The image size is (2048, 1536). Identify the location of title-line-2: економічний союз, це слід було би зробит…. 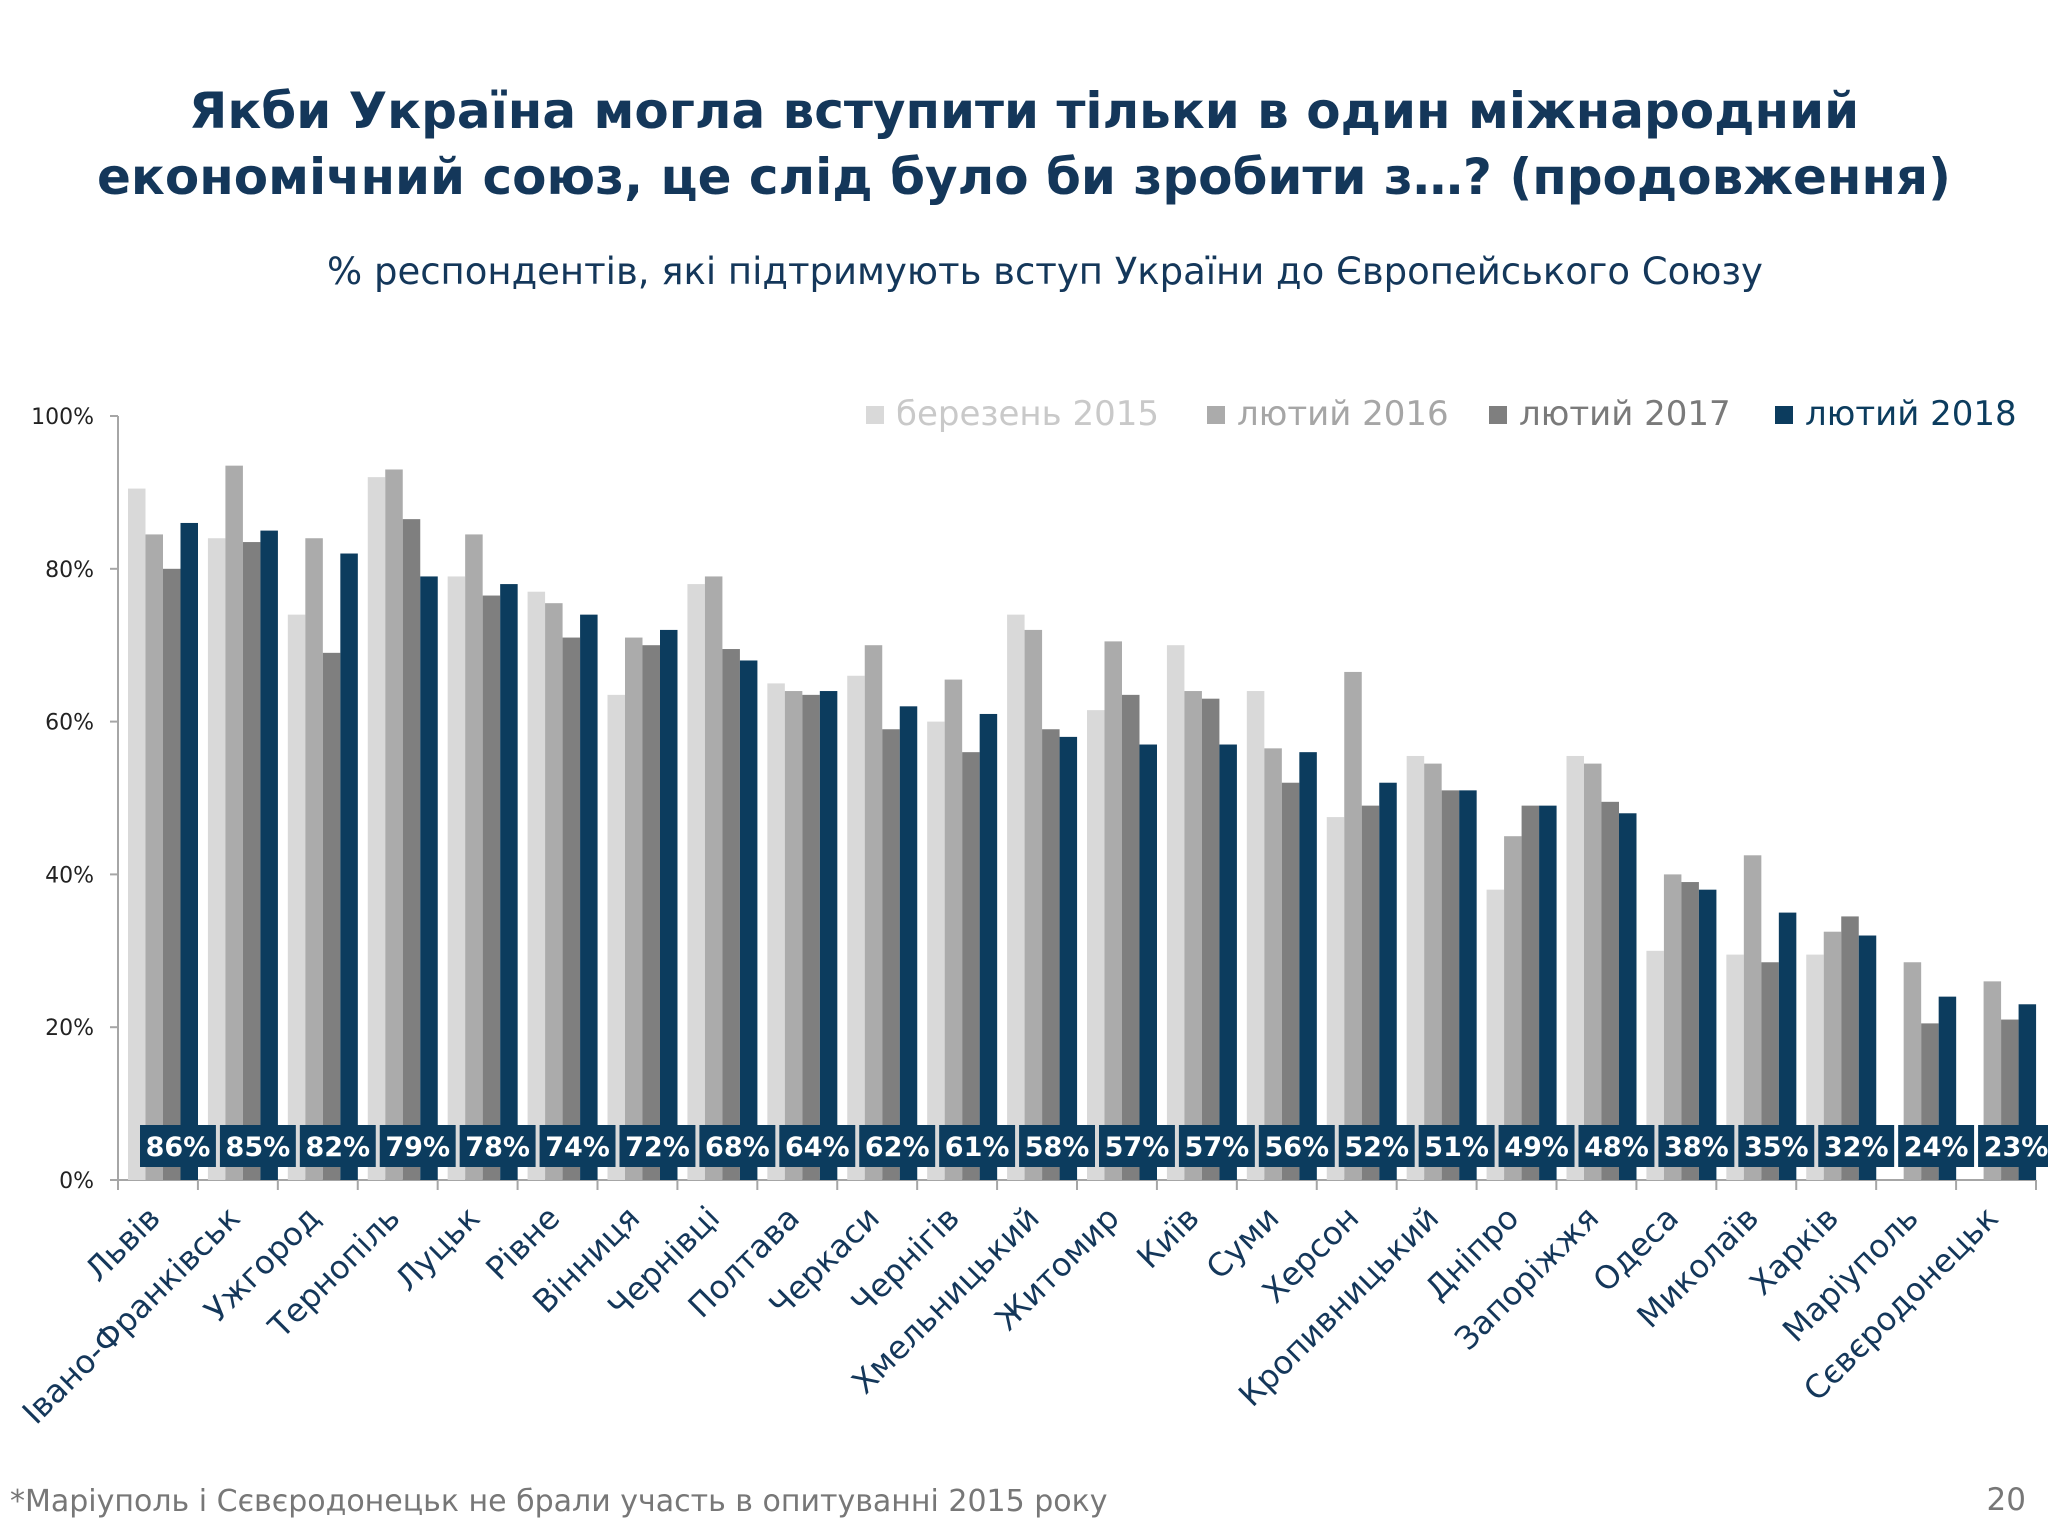
(1024, 177).